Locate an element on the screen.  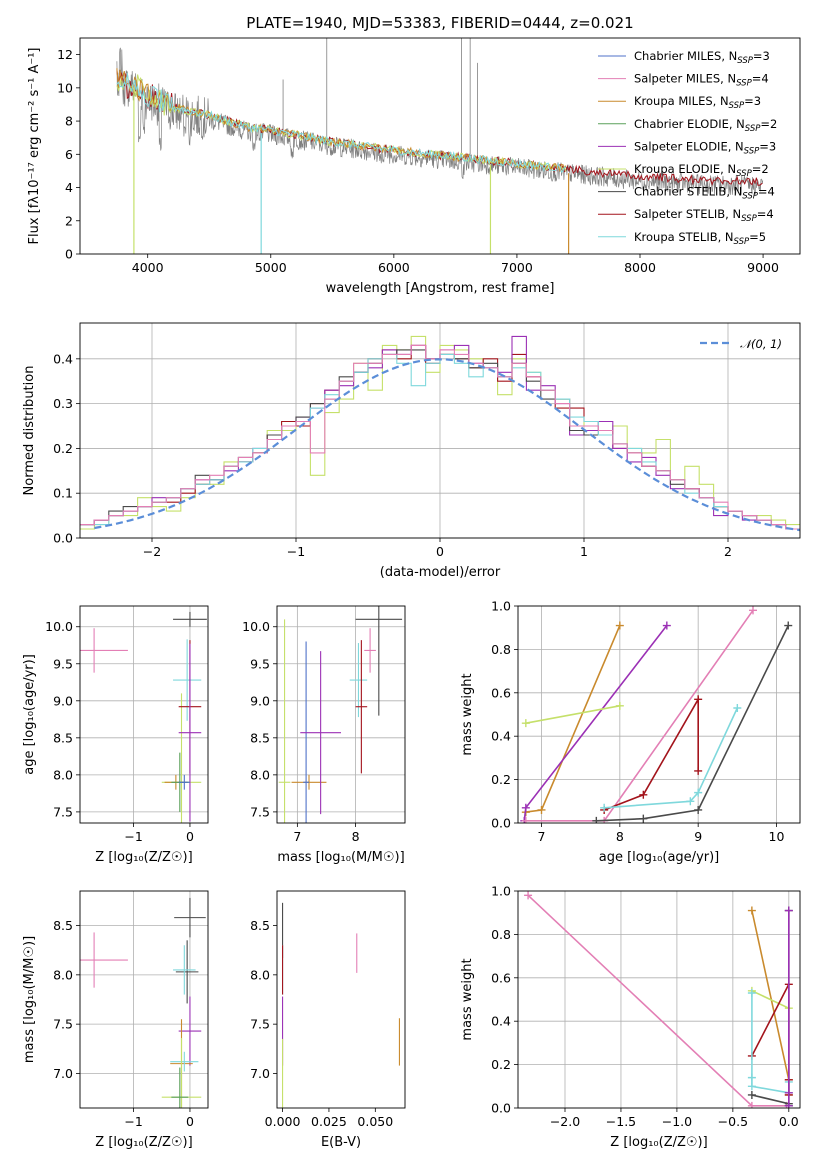
y-tick-label: 6 is located at coordinates (69, 154).